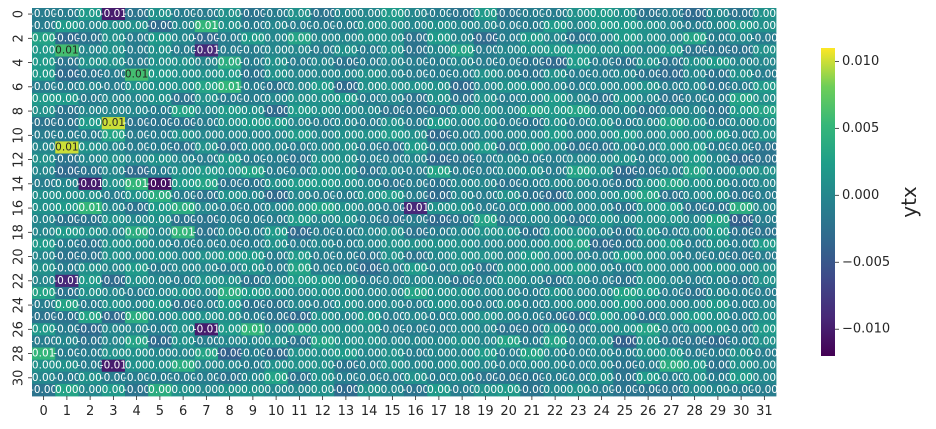 Image resolution: width=936 pixels, height=429 pixels. Describe the element at coordinates (555, 411) in the screenshot. I see `x-tick-label: 22` at that location.